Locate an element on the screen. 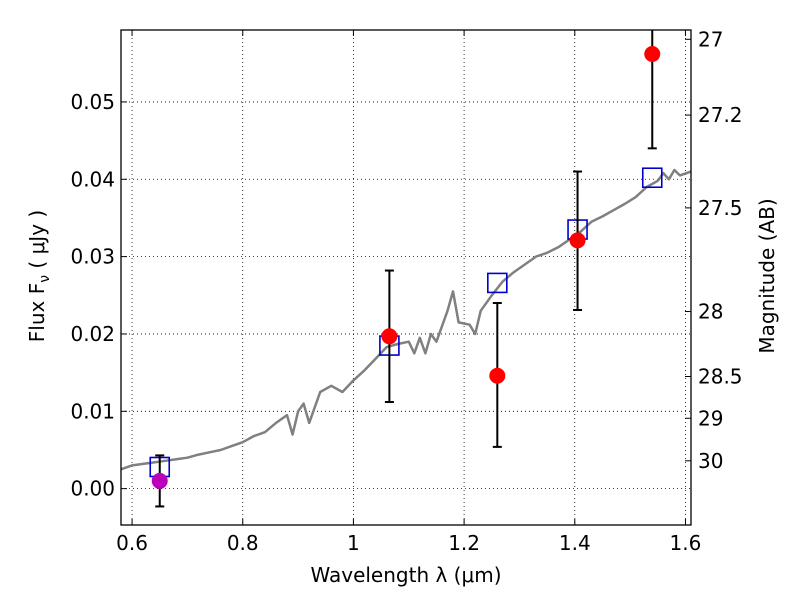 This screenshot has height=600, width=800. y2-tick-label: 29 is located at coordinates (710, 418).